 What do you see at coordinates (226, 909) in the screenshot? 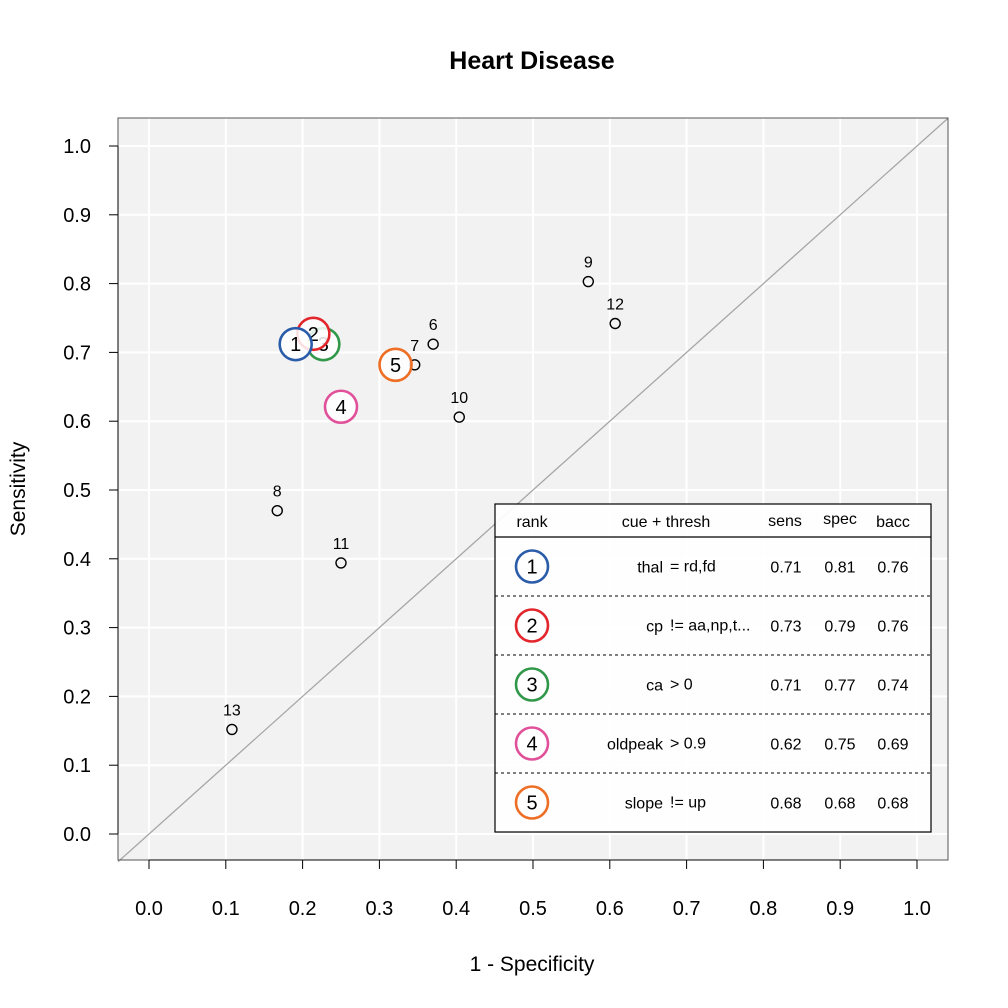
I see `x-tick-label: 0.1` at bounding box center [226, 909].